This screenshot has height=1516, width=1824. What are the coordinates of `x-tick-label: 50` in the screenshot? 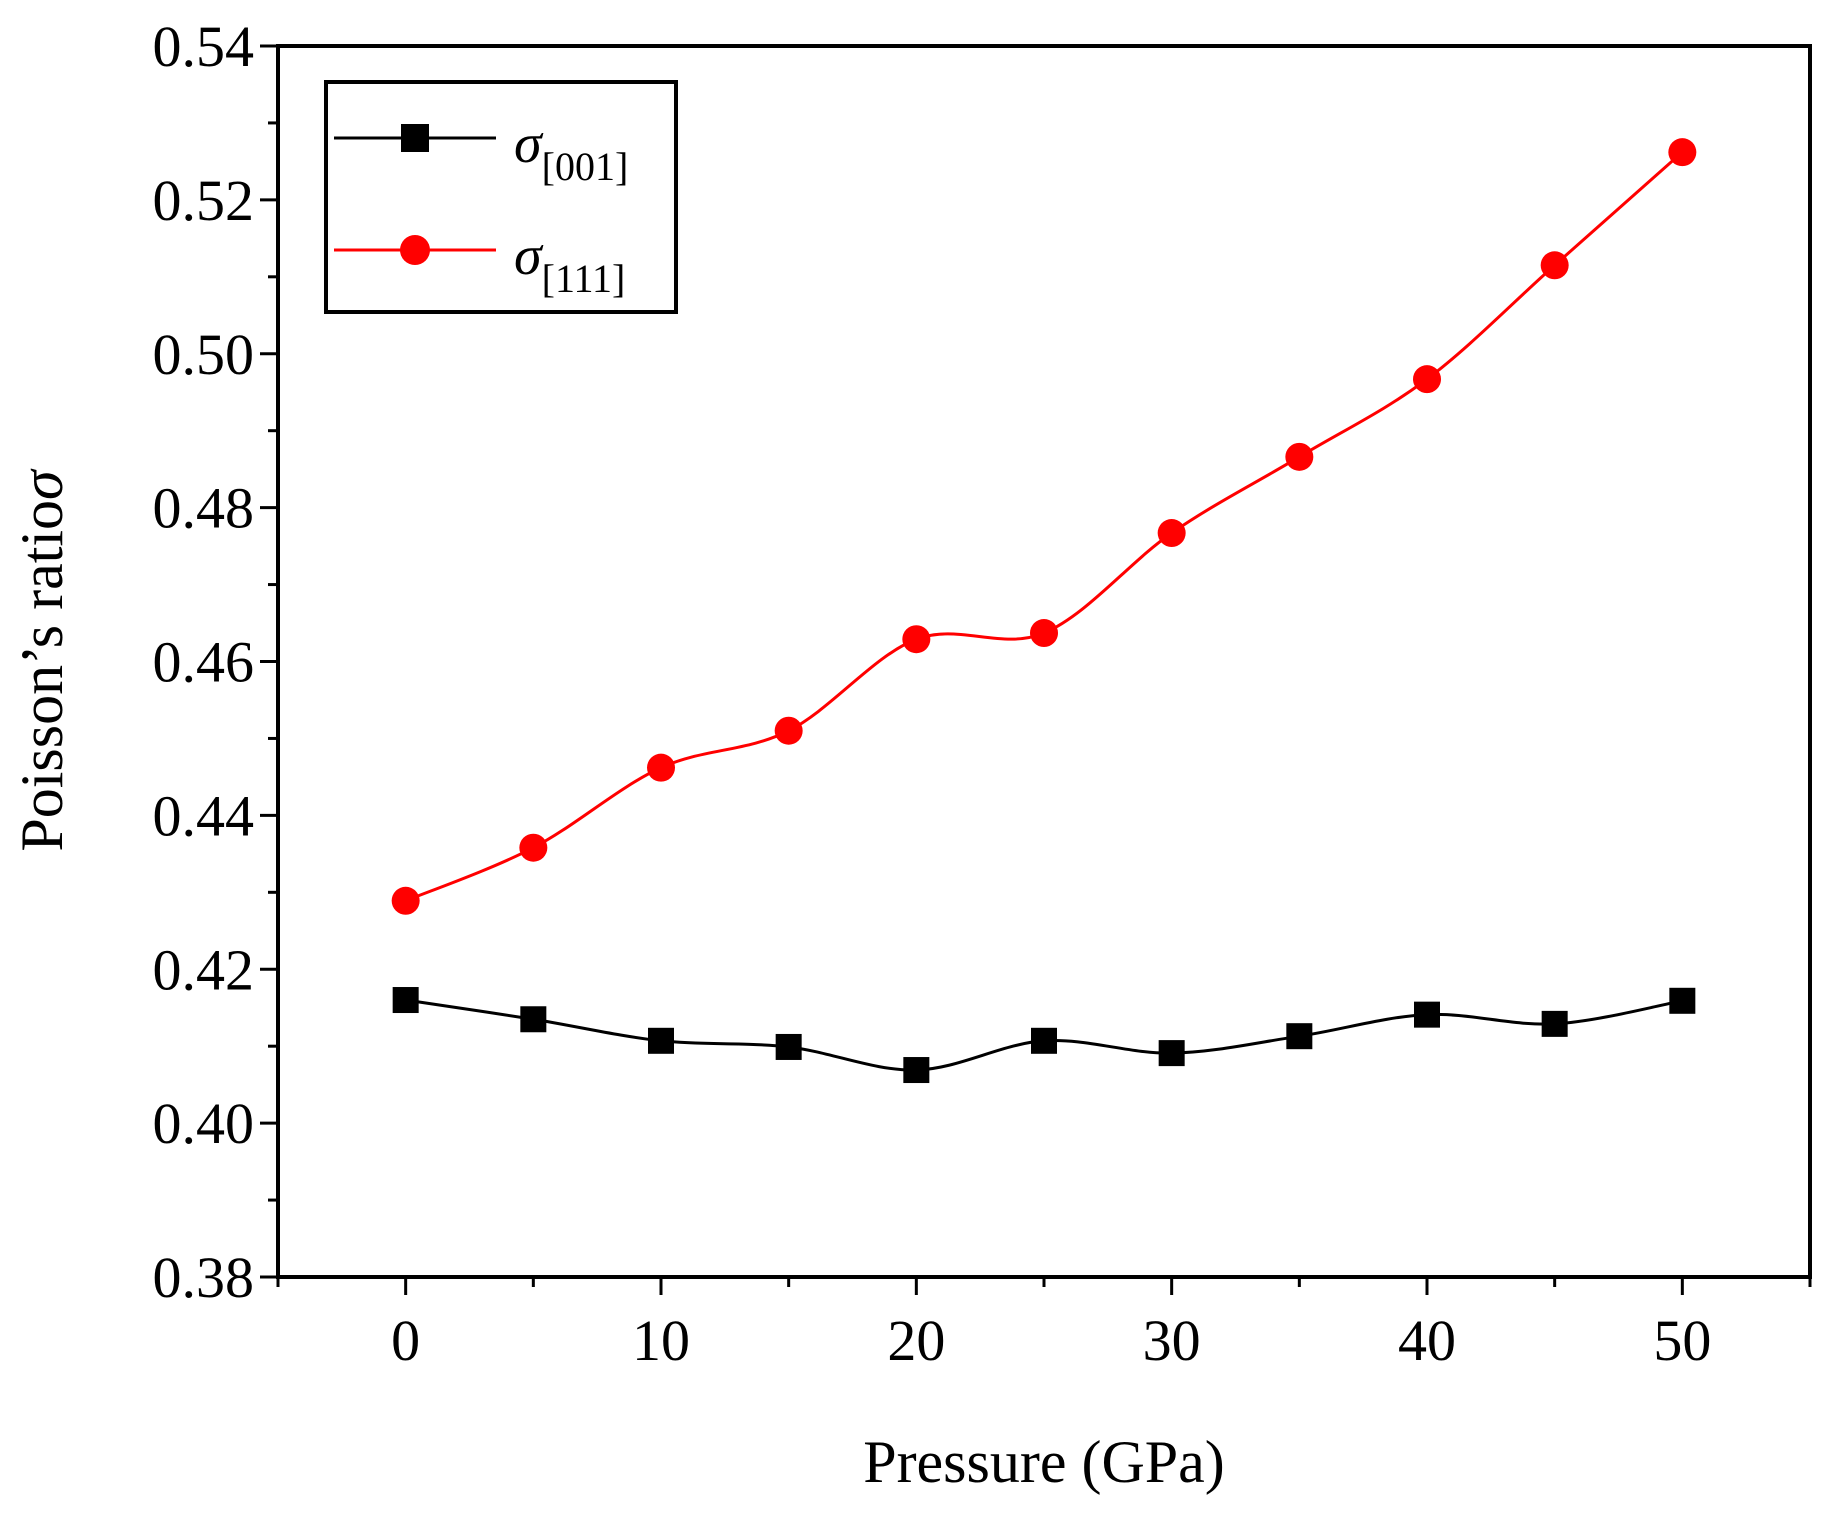 It's located at (1682, 1340).